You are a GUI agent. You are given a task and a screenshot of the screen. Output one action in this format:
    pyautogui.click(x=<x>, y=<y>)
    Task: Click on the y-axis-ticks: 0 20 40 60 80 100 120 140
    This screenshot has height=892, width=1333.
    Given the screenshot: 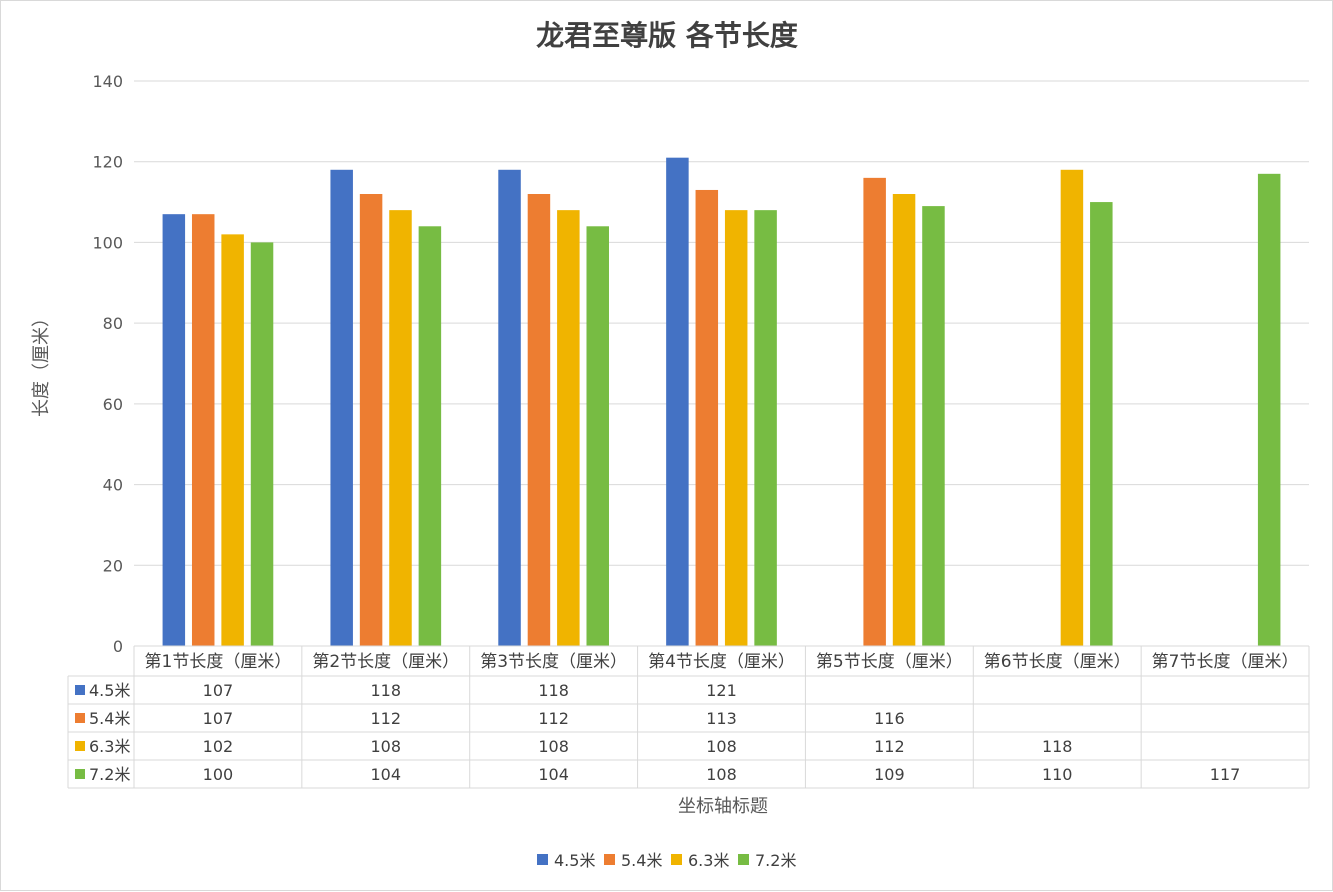 What is the action you would take?
    pyautogui.click(x=107, y=364)
    